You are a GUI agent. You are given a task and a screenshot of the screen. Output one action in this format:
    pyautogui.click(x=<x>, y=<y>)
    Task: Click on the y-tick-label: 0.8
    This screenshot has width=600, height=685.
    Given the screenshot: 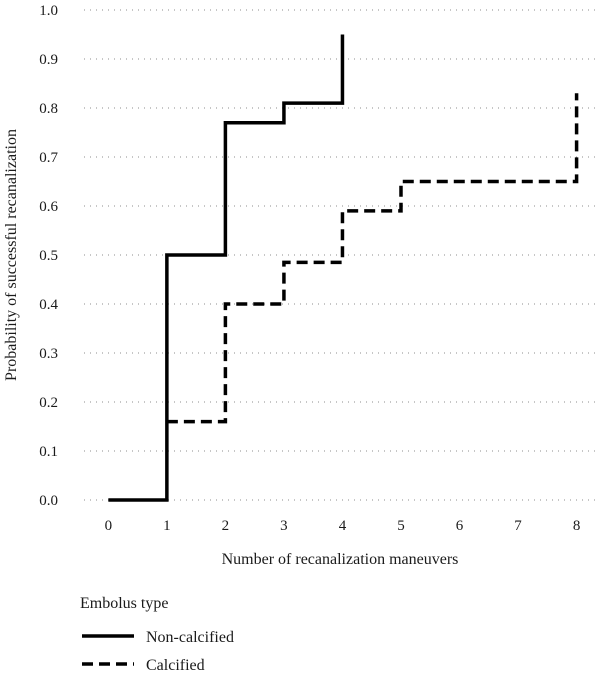 What is the action you would take?
    pyautogui.click(x=48, y=109)
    